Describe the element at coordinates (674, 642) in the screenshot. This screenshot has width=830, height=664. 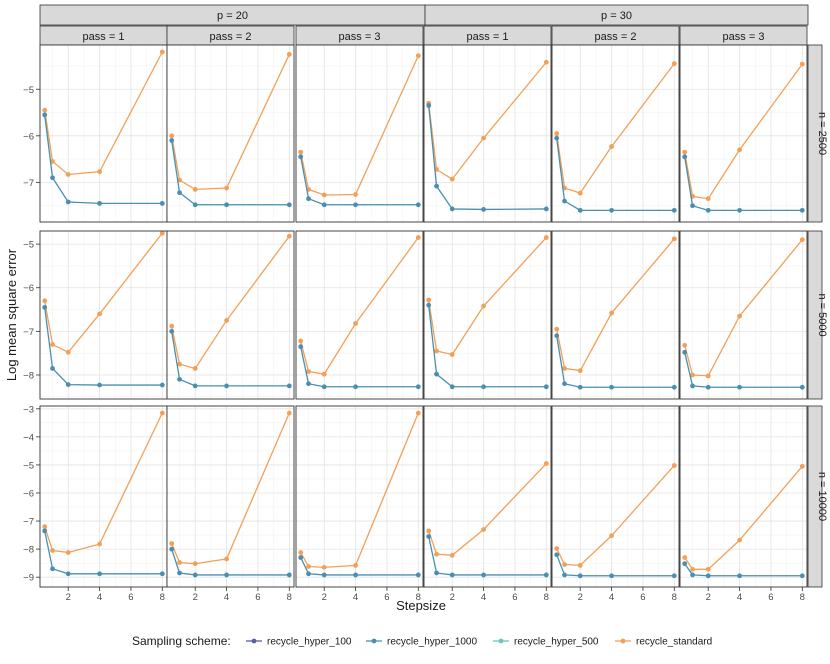
I see `legend-label: recycle_standard` at that location.